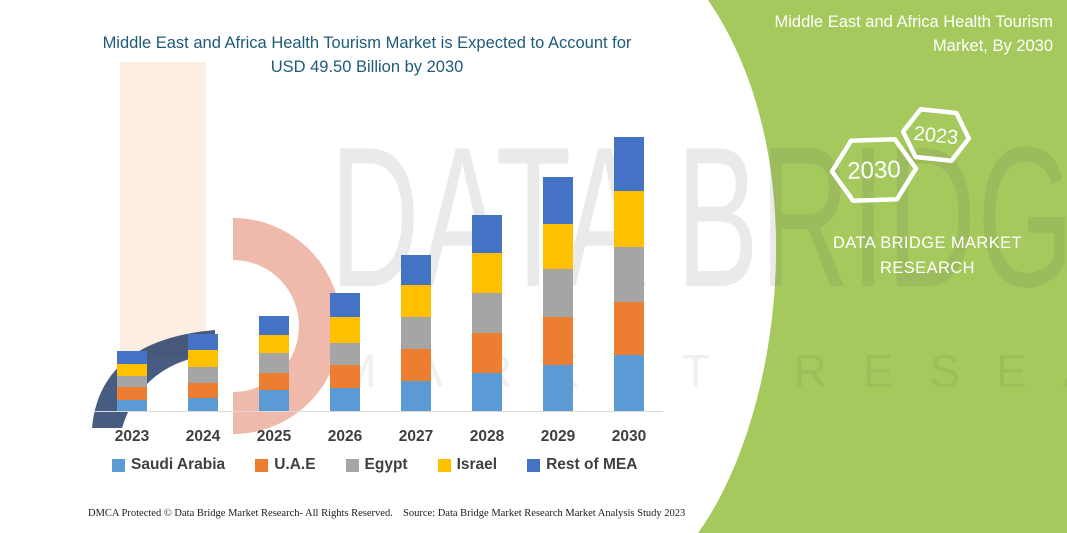  What do you see at coordinates (132, 436) in the screenshot?
I see `x-axis-label-2023: 2023` at bounding box center [132, 436].